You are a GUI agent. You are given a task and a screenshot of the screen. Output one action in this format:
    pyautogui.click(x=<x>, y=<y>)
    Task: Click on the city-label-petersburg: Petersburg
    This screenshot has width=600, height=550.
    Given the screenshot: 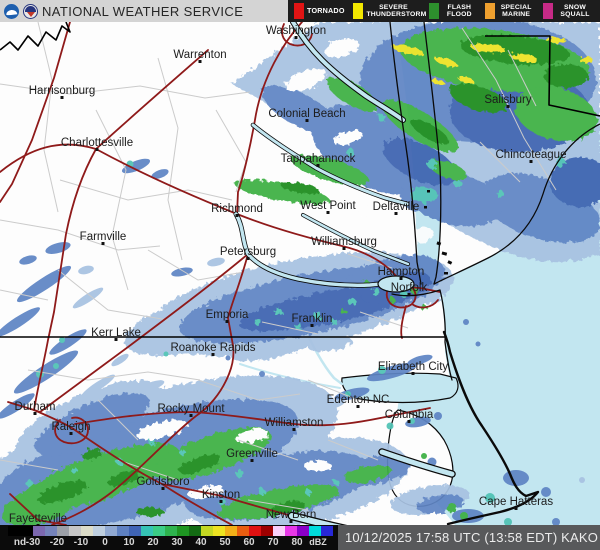 What is the action you would take?
    pyautogui.click(x=248, y=252)
    